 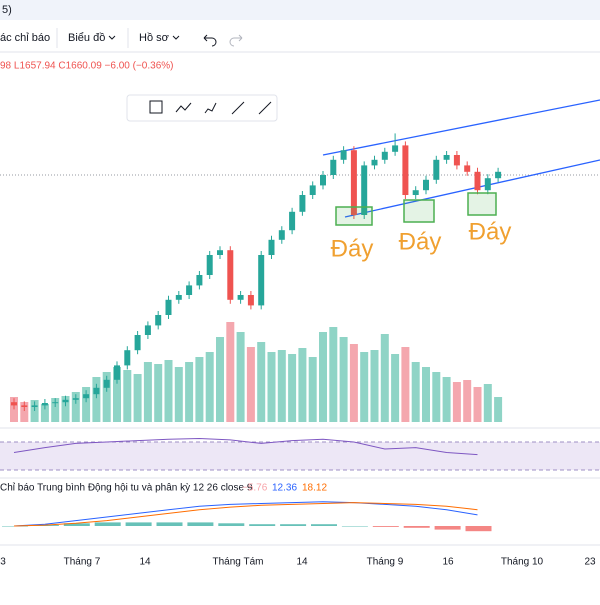 I want to click on tab-title: 5), so click(x=7, y=10).